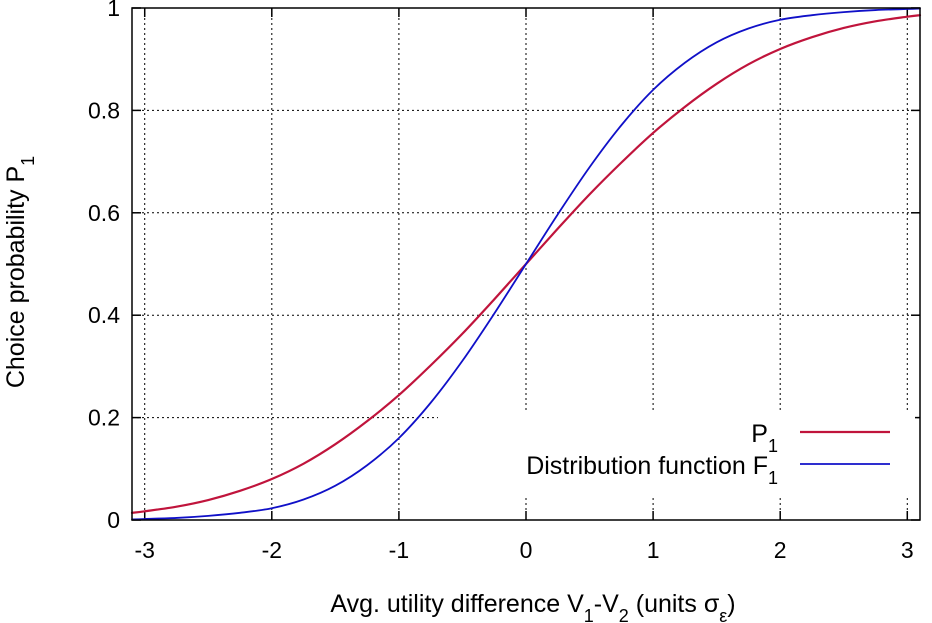 The width and height of the screenshot is (932, 623). Describe the element at coordinates (399, 550) in the screenshot. I see `x-tick-label: -1` at that location.